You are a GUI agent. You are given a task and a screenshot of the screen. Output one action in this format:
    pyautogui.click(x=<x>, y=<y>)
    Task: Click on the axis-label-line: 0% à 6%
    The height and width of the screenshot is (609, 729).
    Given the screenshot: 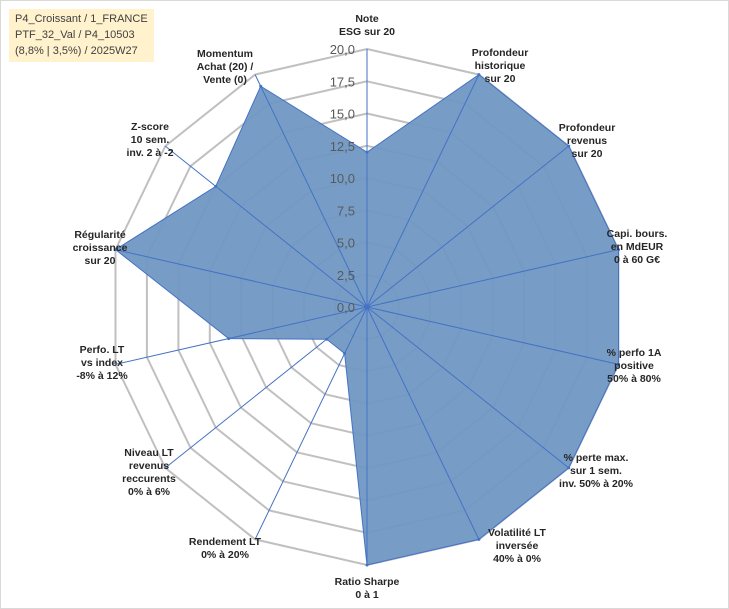 What is the action you would take?
    pyautogui.click(x=149, y=492)
    